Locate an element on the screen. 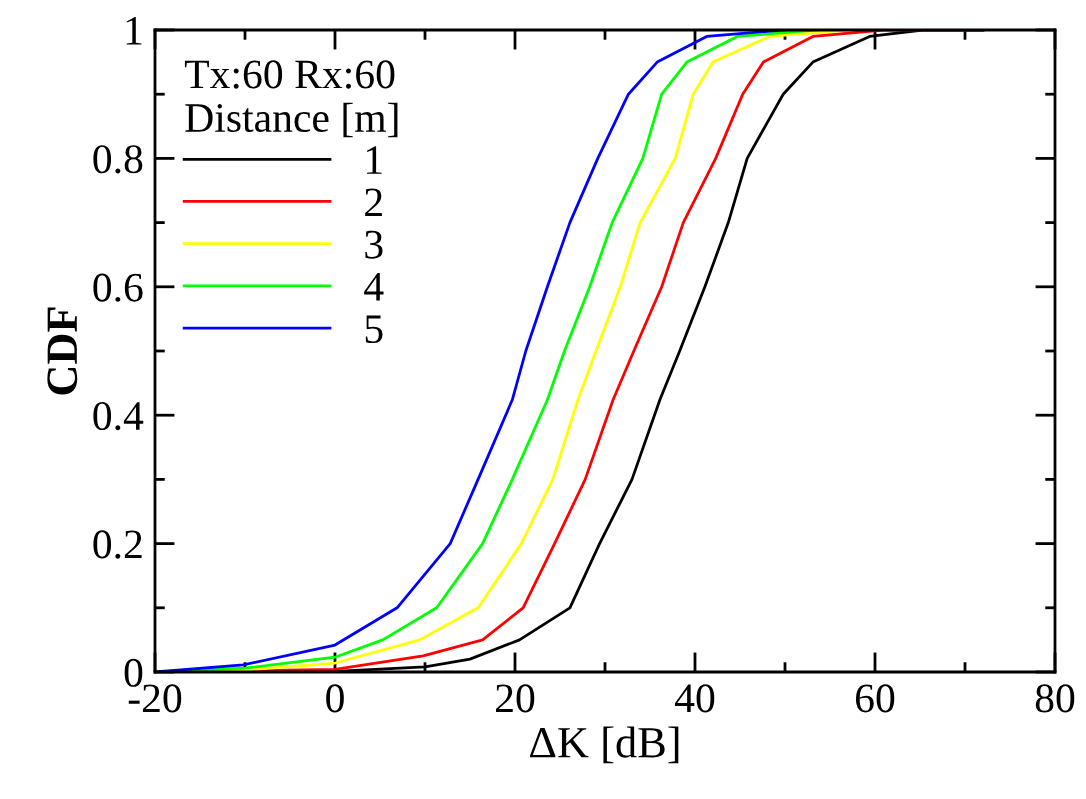 Image resolution: width=1086 pixels, height=799 pixels. legend-label: 4 is located at coordinates (374, 287).